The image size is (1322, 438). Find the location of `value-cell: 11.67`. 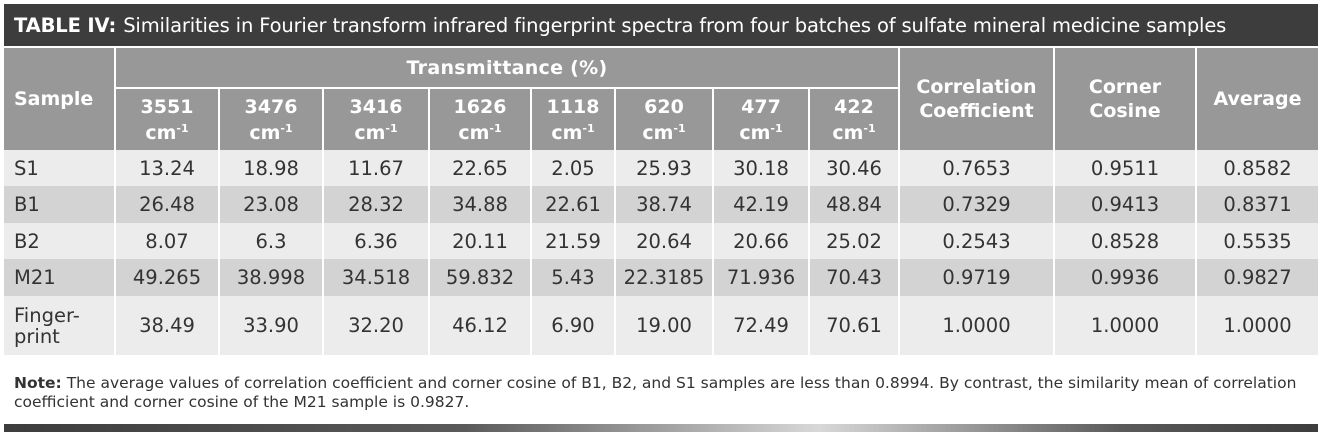

value-cell: 11.67 is located at coordinates (377, 168).